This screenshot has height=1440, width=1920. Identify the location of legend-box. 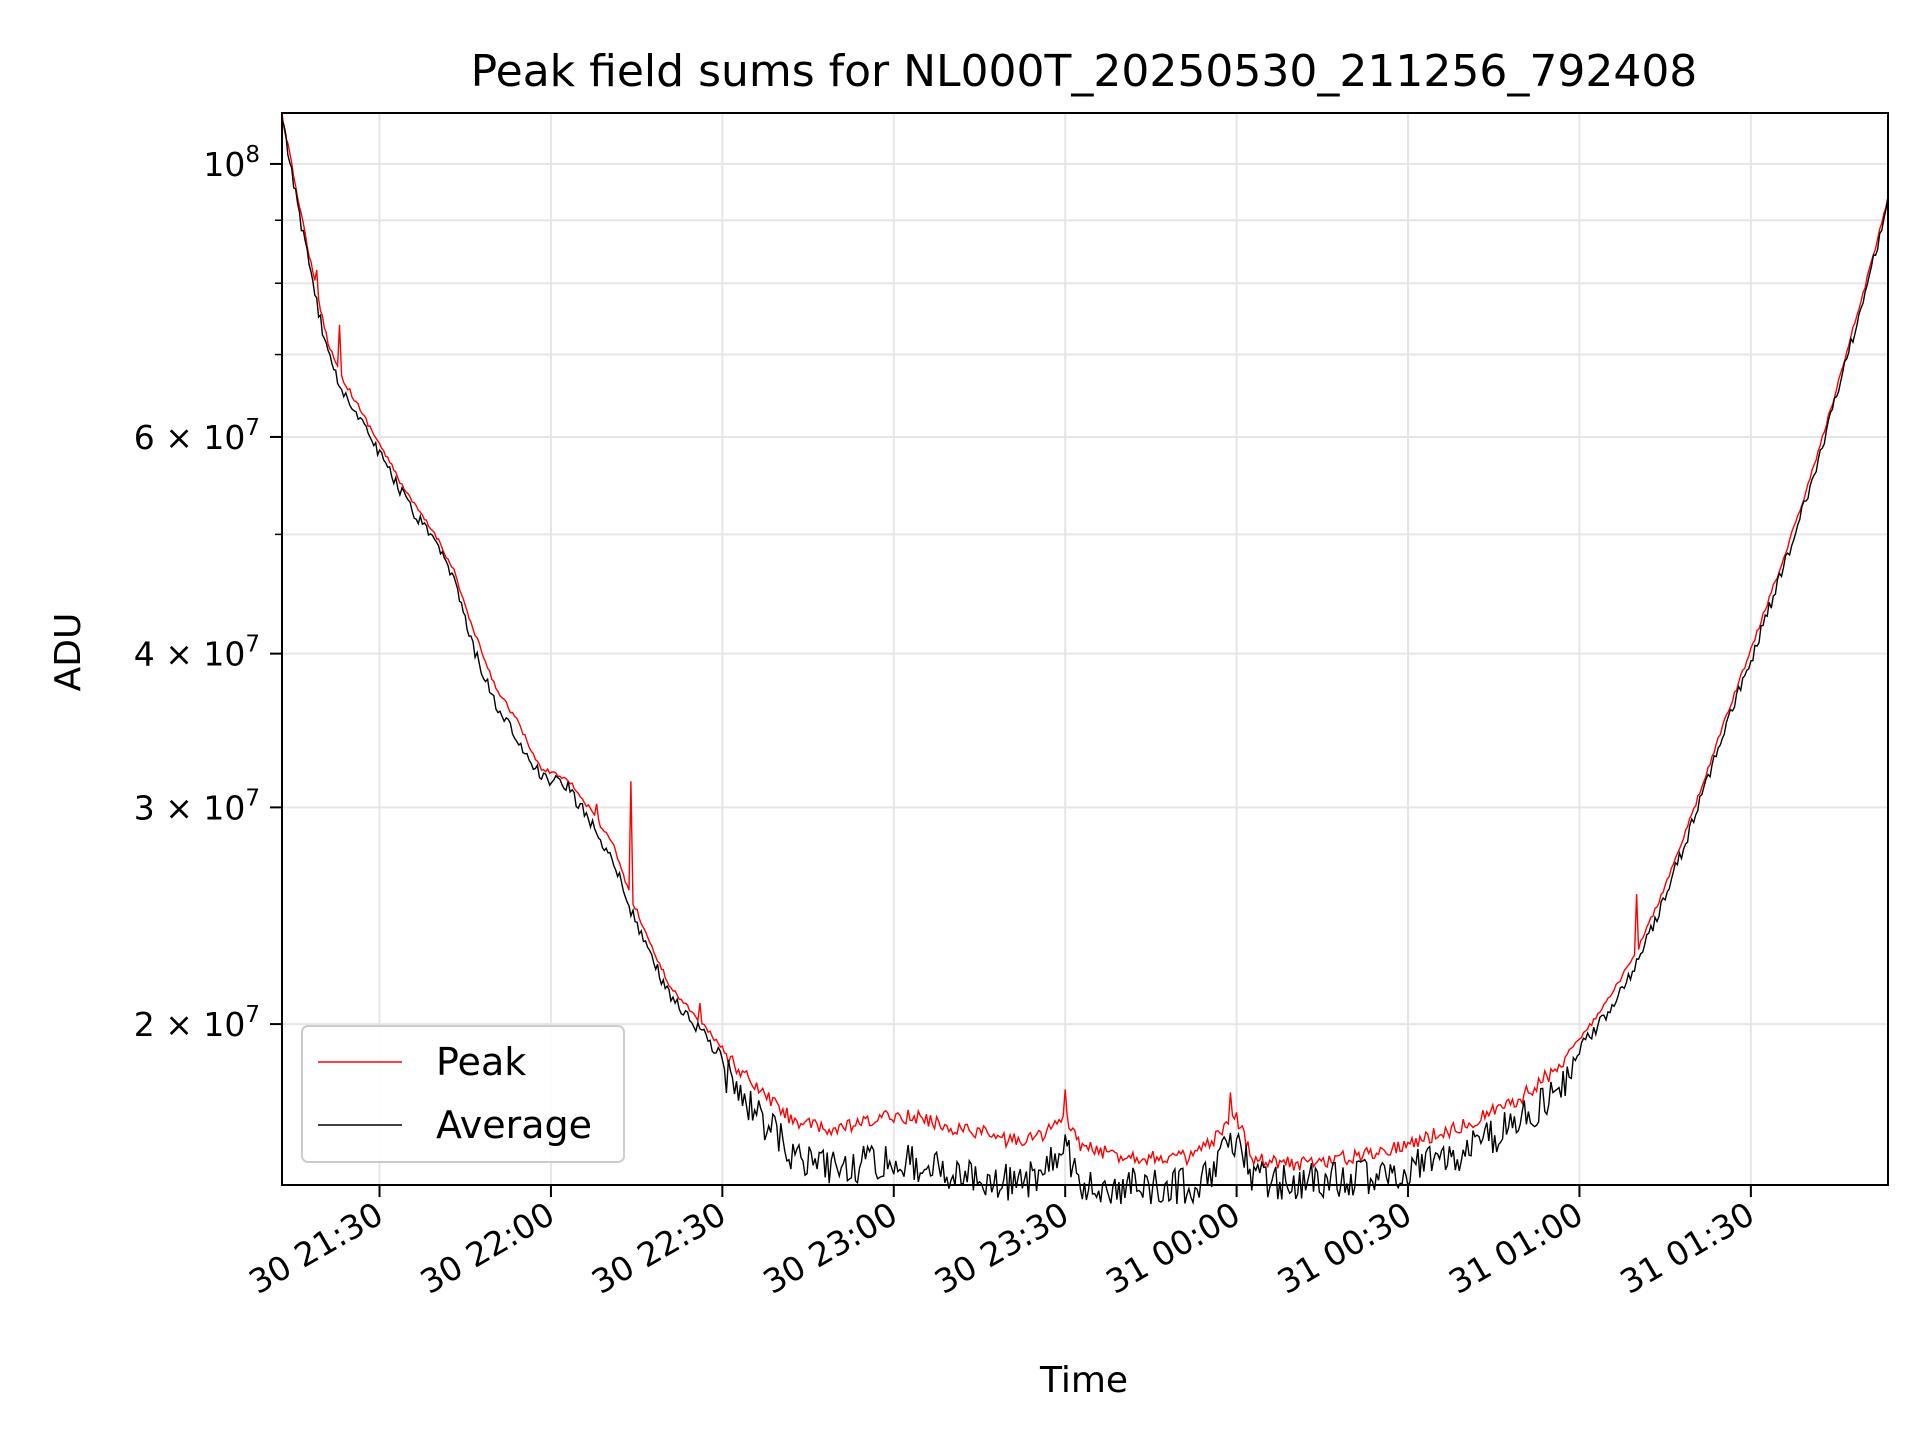
(463, 1094).